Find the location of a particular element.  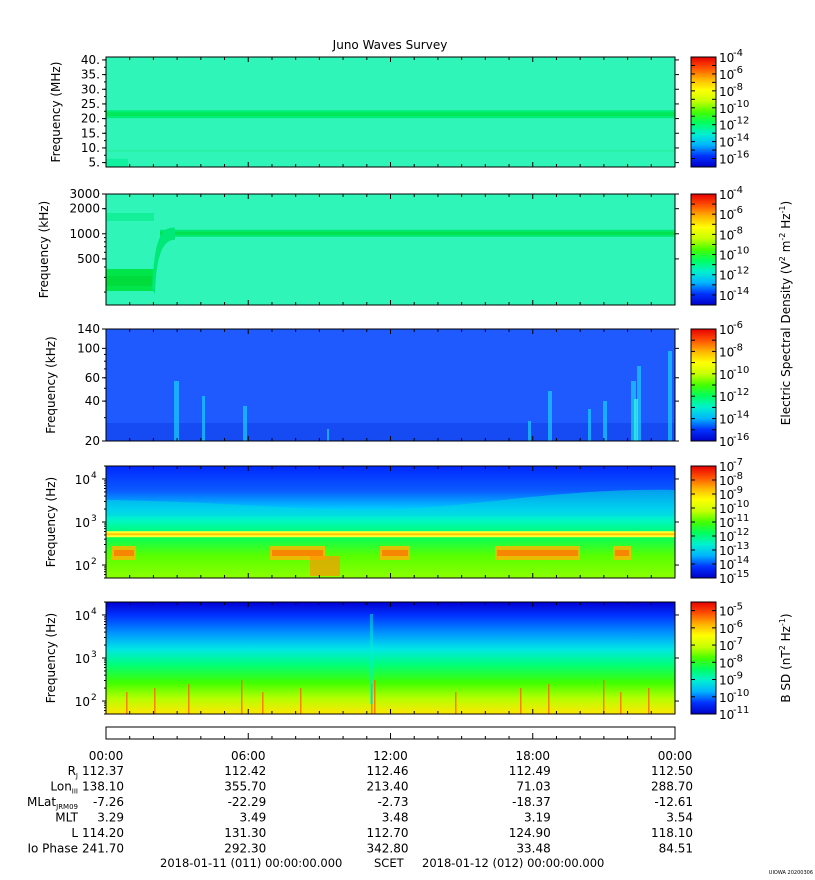

y-axis-label: Frequency (Hz) is located at coordinates (51, 658).